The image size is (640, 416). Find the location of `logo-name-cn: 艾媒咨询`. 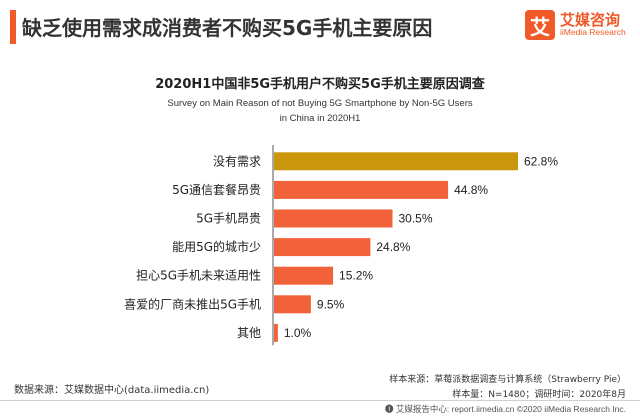

logo-name-cn: 艾媒咨询 is located at coordinates (590, 19).